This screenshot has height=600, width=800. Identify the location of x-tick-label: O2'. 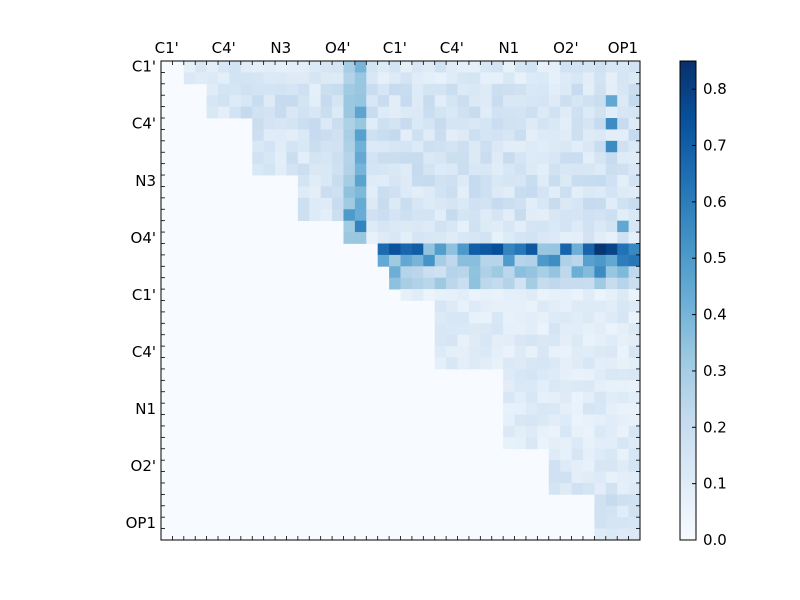
(565, 48).